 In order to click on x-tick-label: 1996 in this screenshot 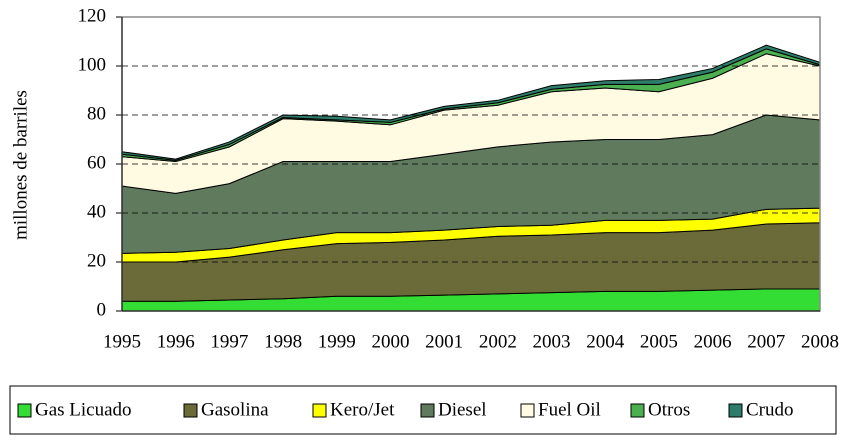, I will do `click(176, 341)`.